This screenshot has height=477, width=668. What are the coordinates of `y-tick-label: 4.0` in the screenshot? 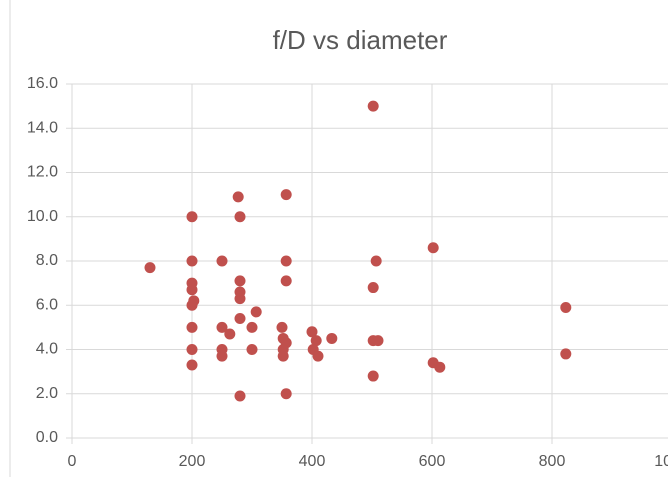 It's located at (47, 349).